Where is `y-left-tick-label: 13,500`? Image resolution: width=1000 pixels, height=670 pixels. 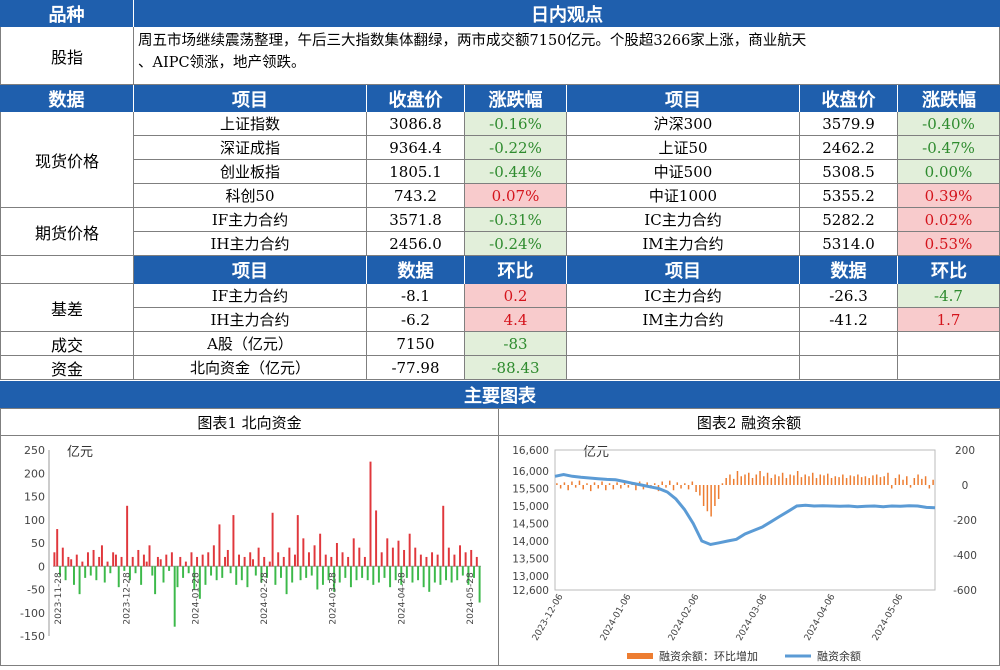 y-left-tick-label: 13,500 is located at coordinates (530, 560).